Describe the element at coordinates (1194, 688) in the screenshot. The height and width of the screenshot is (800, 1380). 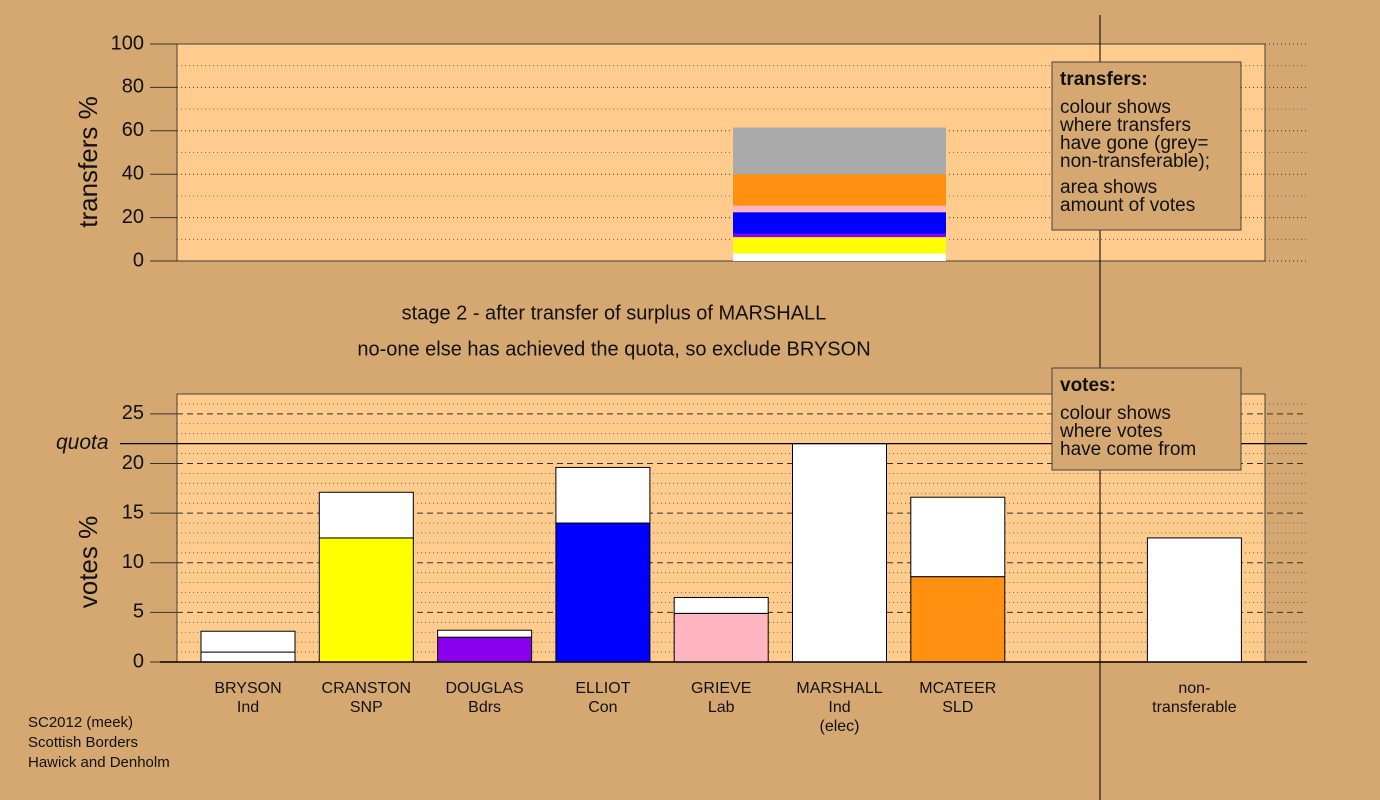
I see `x-tick-label: non-` at that location.